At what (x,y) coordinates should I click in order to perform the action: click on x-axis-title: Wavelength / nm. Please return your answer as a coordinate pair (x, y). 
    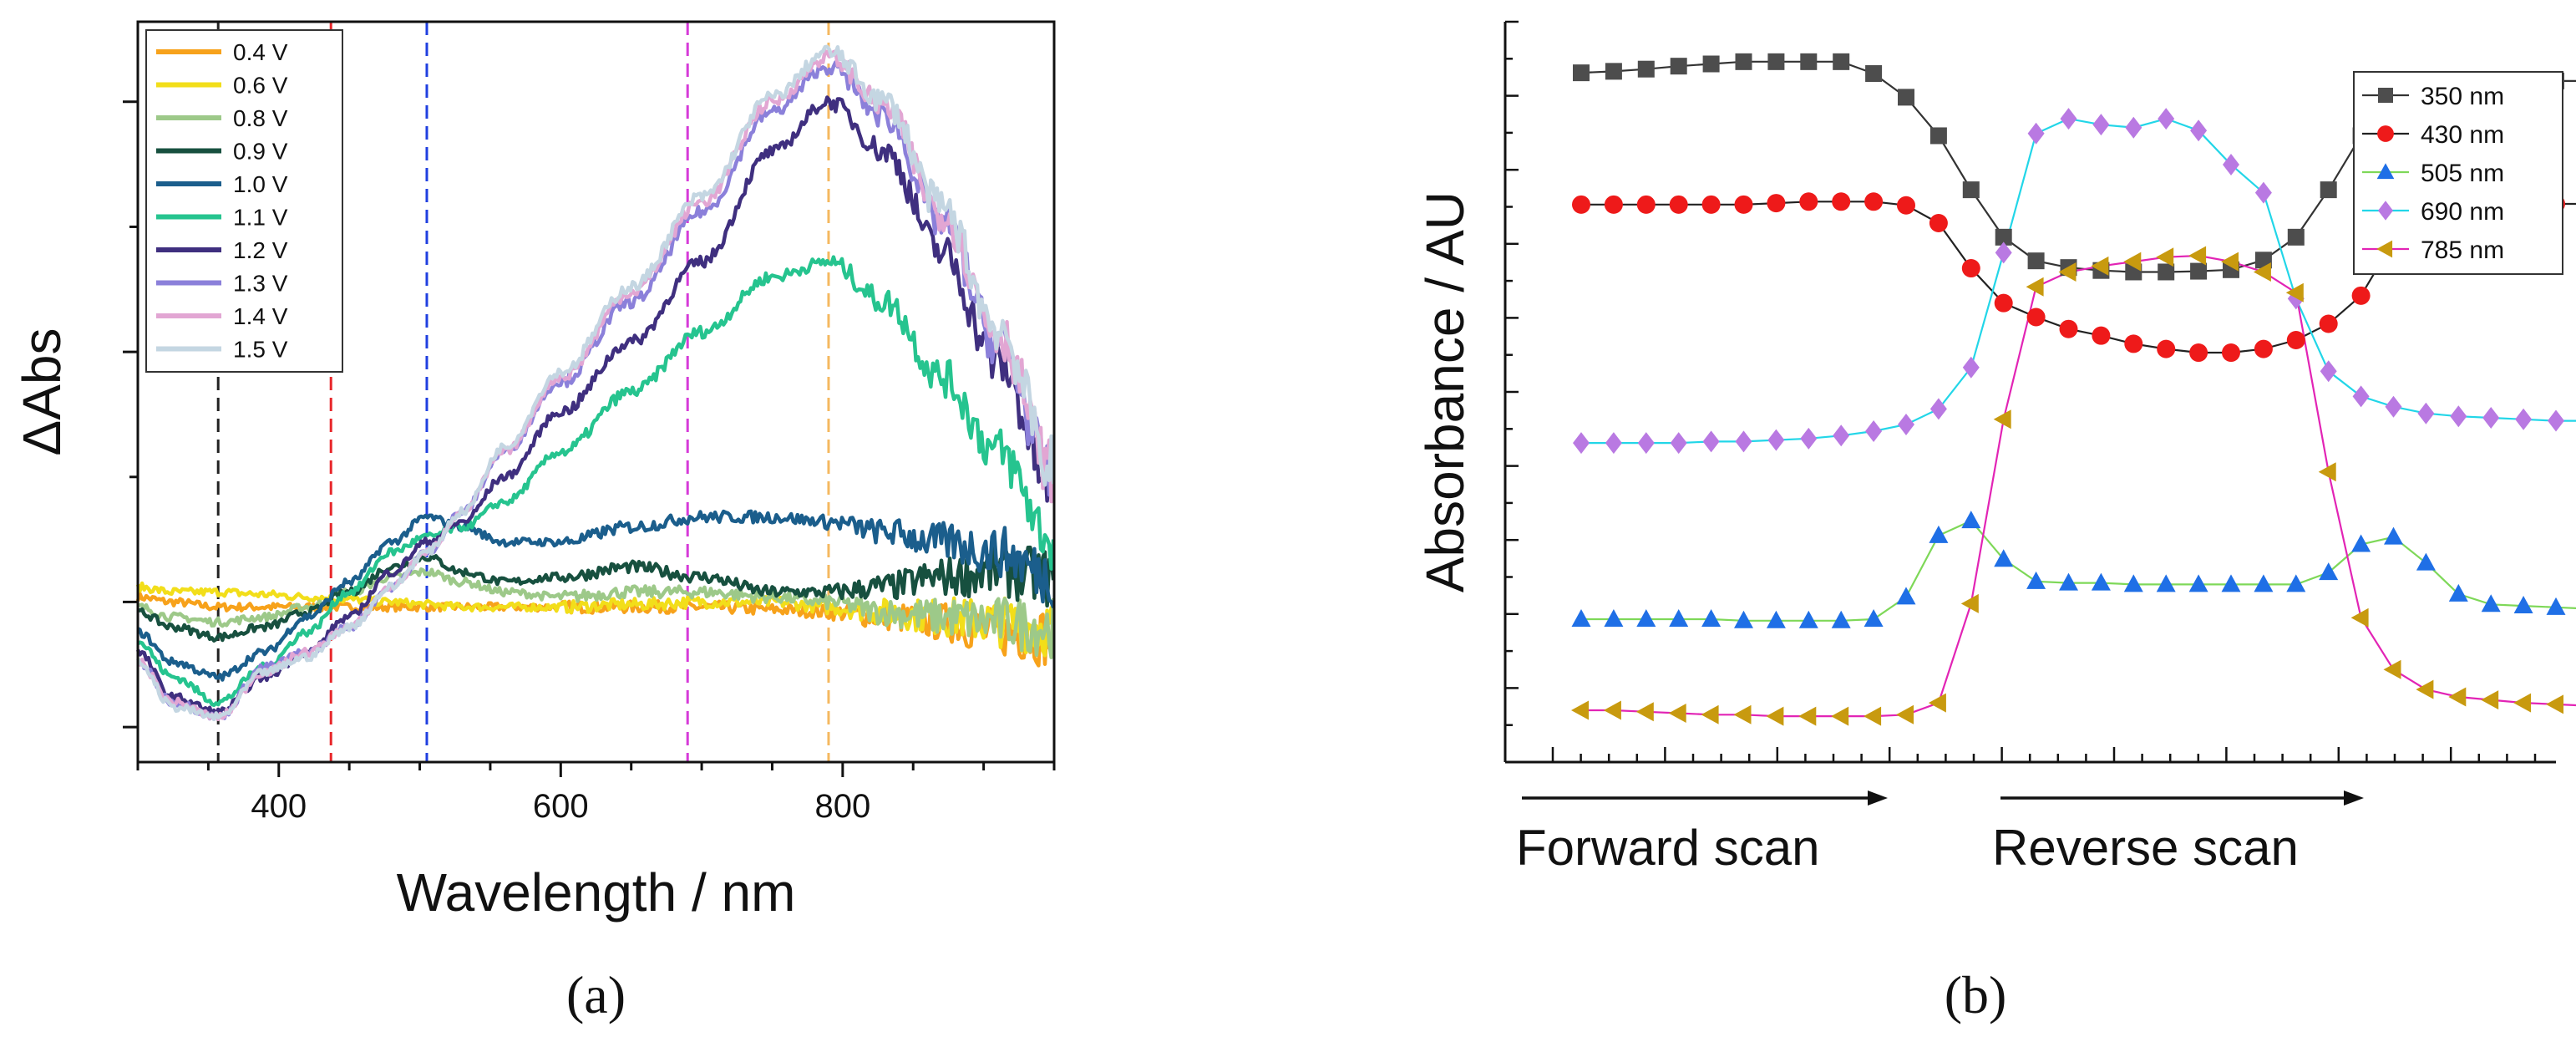
    Looking at the image, I should click on (596, 892).